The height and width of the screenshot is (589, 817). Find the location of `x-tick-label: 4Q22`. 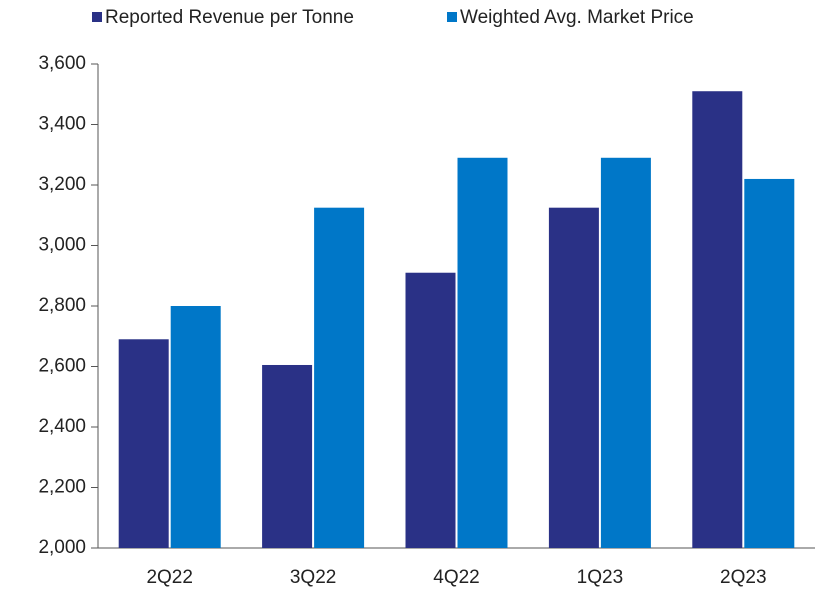

x-tick-label: 4Q22 is located at coordinates (456, 577).